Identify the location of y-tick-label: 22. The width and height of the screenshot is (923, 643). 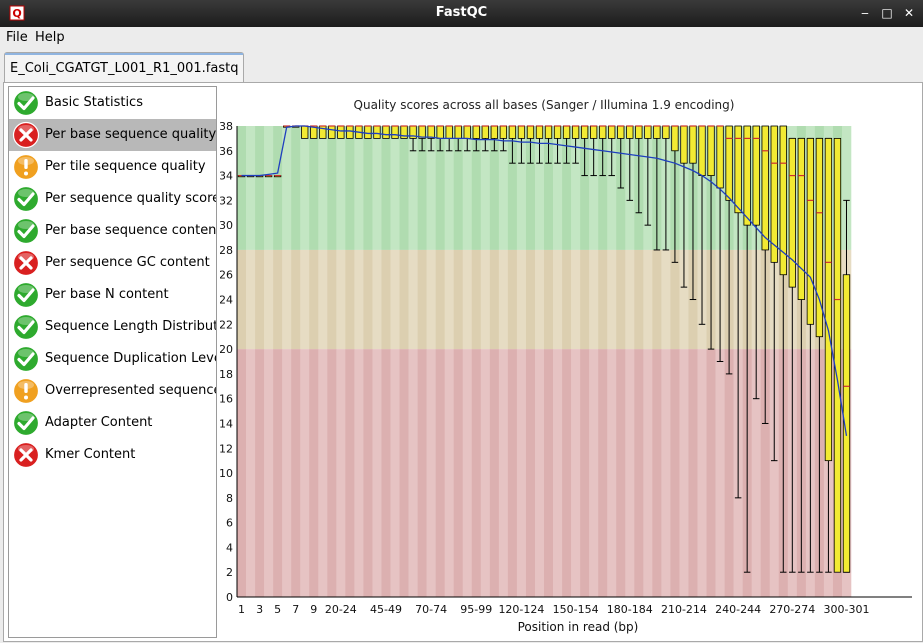
(226, 324).